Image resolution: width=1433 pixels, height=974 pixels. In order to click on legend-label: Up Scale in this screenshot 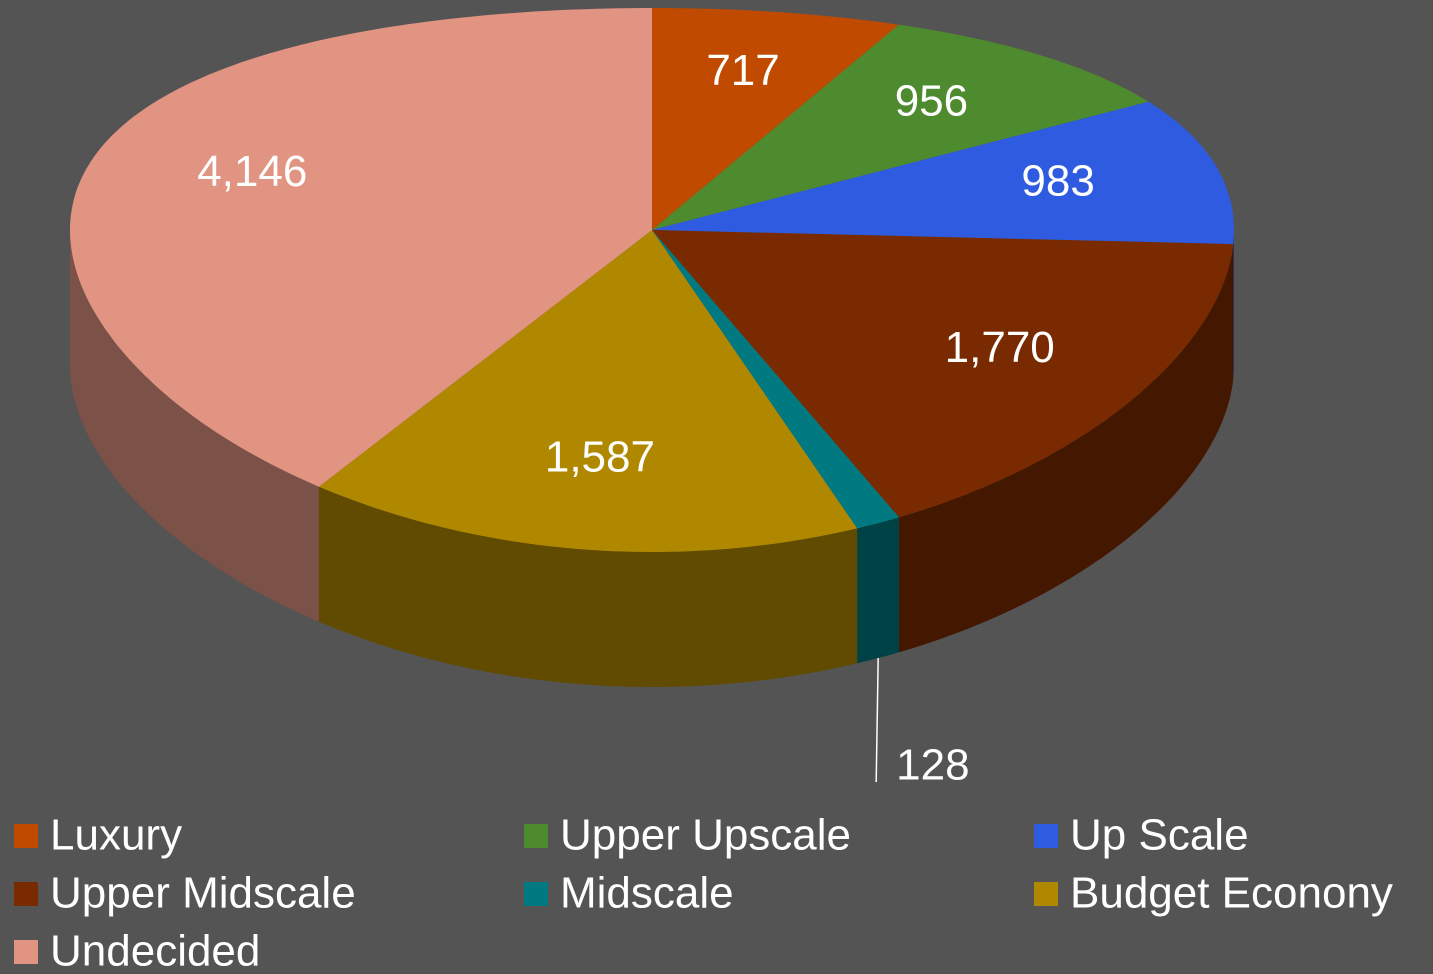, I will do `click(1159, 835)`.